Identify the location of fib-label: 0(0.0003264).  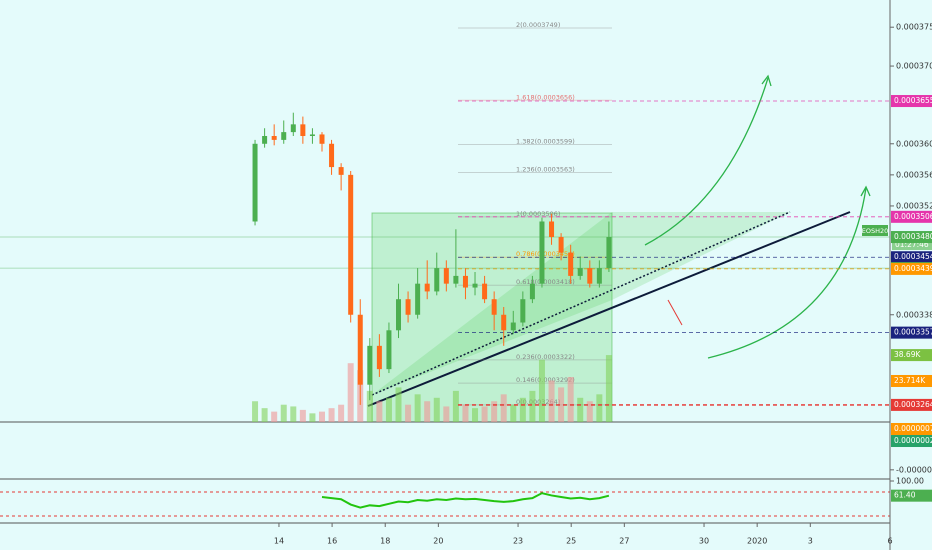
(538, 402).